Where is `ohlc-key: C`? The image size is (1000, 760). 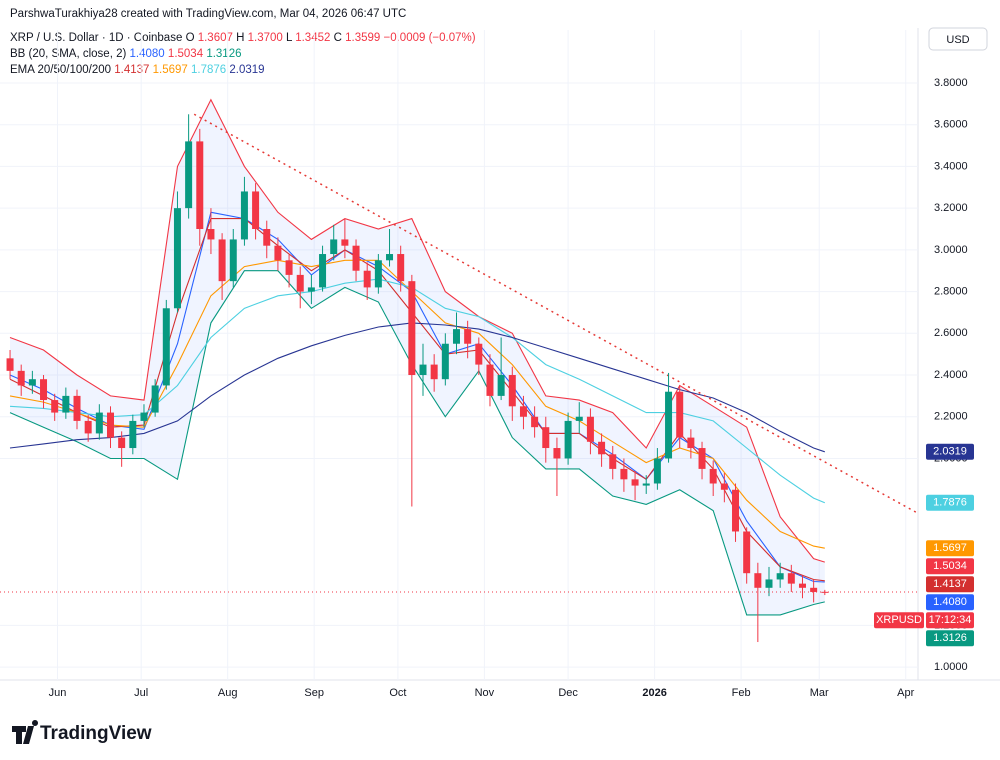
ohlc-key: C is located at coordinates (338, 38).